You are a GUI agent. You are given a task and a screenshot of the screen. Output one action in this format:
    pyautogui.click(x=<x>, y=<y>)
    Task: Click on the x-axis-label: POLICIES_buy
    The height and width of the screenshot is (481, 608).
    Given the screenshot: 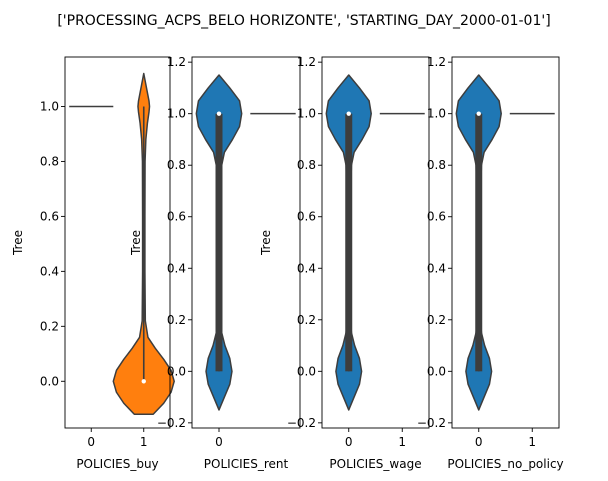 What is the action you would take?
    pyautogui.click(x=117, y=464)
    